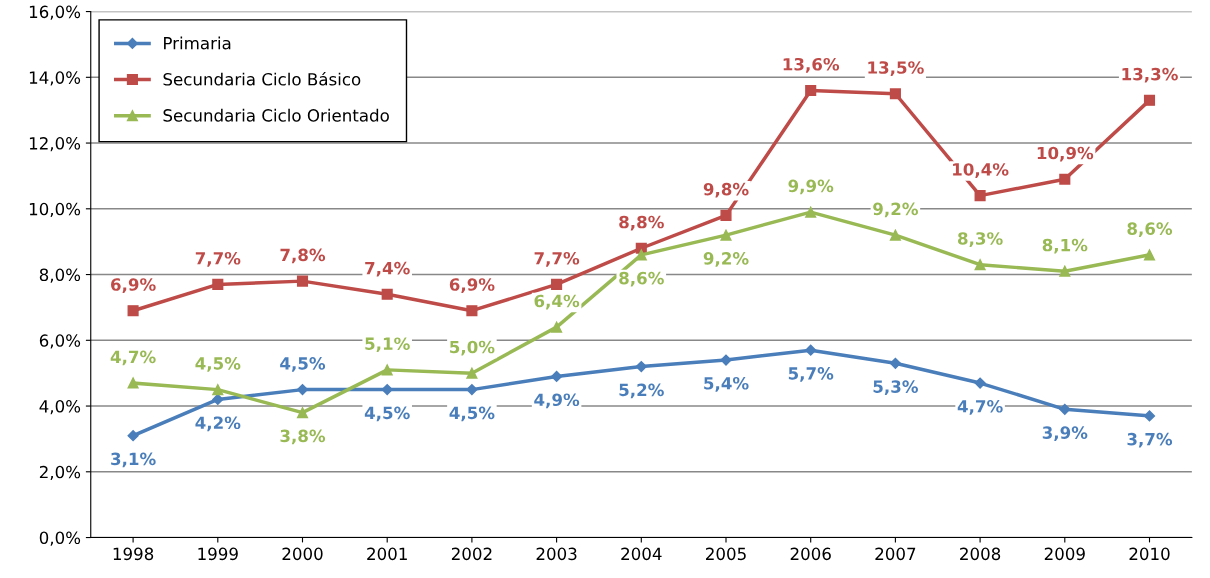  I want to click on data-label: 5,2%, so click(641, 391).